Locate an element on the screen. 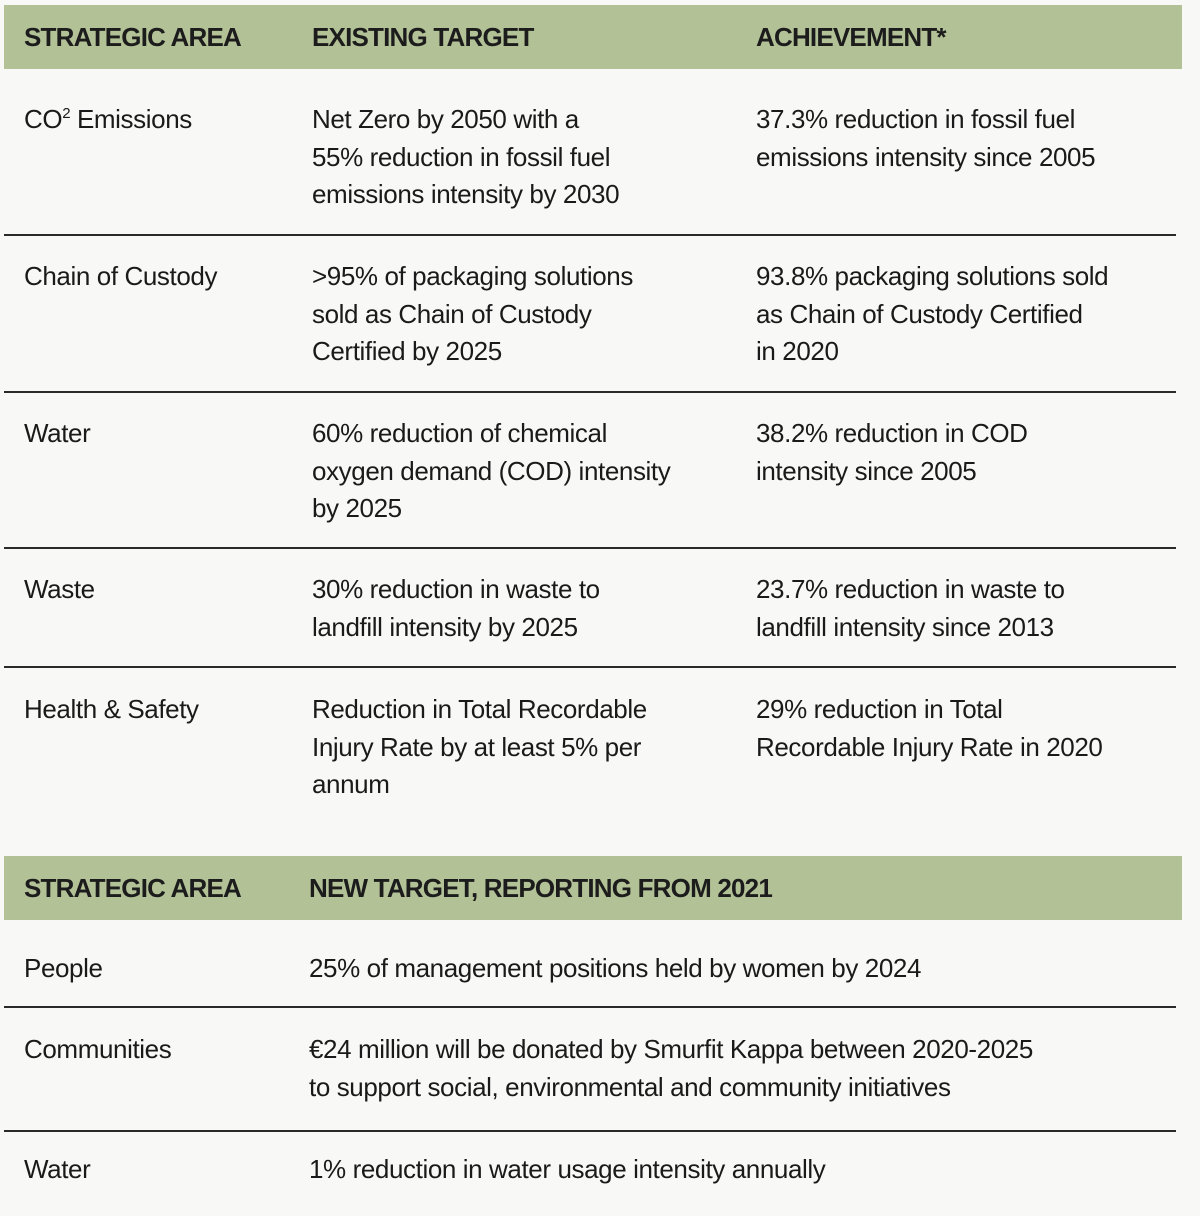 This screenshot has width=1200, height=1216. area-cell: Chain of Custody is located at coordinates (121, 276).